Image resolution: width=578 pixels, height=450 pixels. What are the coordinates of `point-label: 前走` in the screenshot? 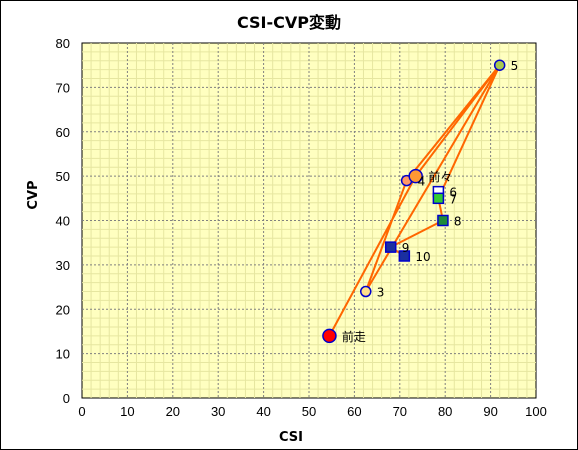 It's located at (354, 336).